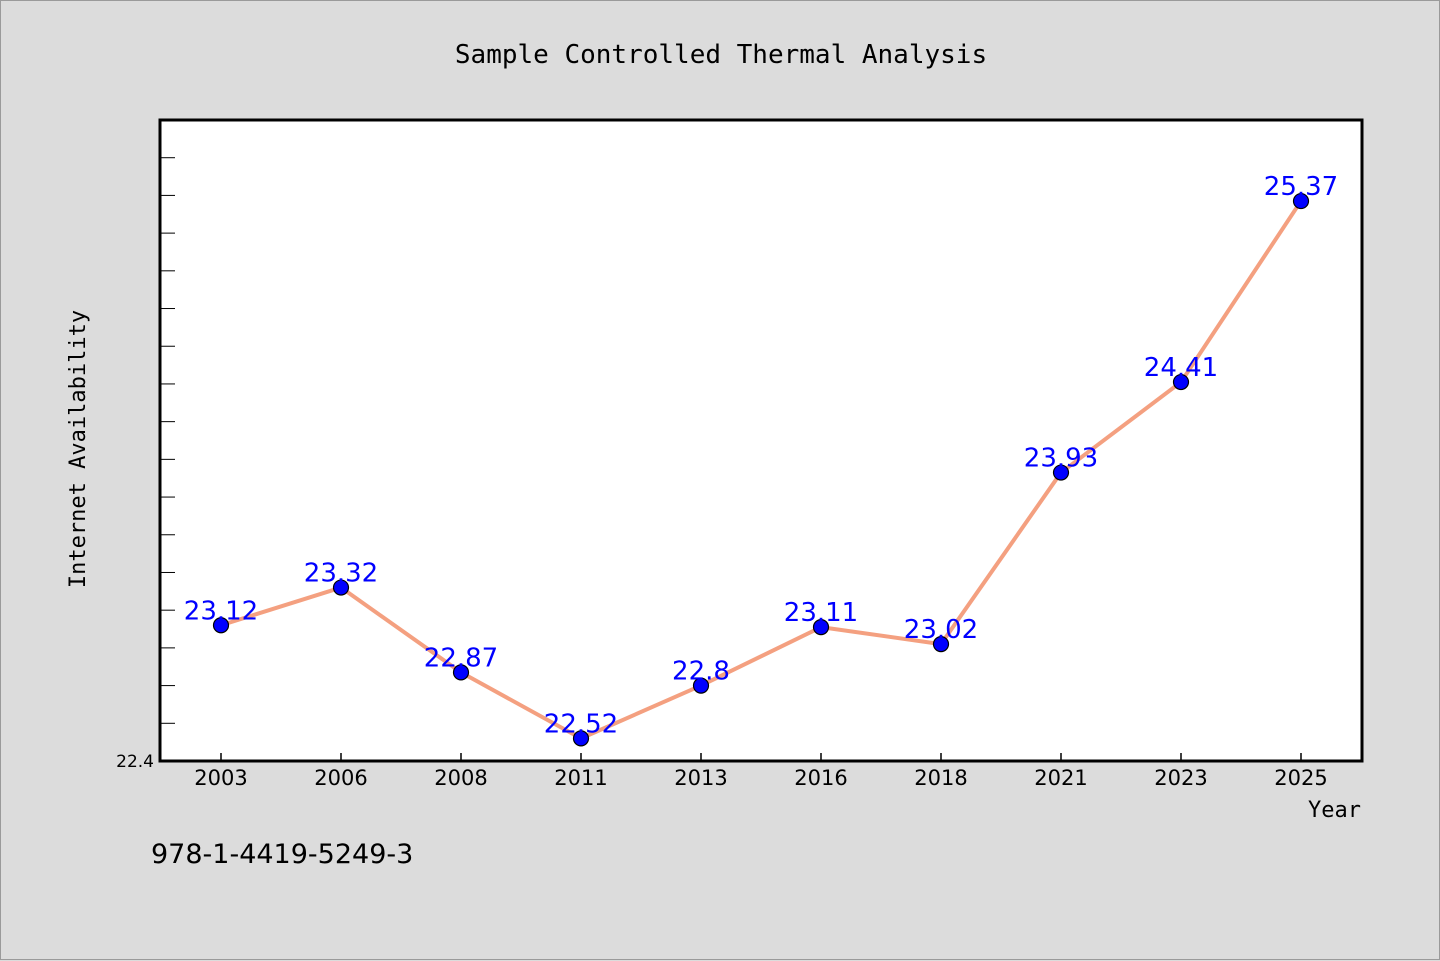  What do you see at coordinates (1061, 459) in the screenshot?
I see `data-label: 23.93` at bounding box center [1061, 459].